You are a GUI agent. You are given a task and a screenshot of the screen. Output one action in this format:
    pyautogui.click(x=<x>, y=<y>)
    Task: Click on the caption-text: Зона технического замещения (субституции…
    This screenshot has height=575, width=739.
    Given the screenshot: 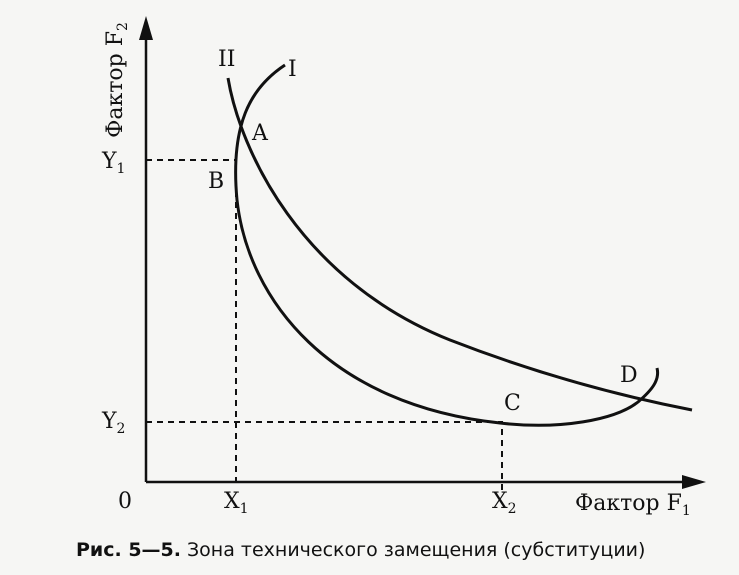 What is the action you would take?
    pyautogui.click(x=416, y=550)
    